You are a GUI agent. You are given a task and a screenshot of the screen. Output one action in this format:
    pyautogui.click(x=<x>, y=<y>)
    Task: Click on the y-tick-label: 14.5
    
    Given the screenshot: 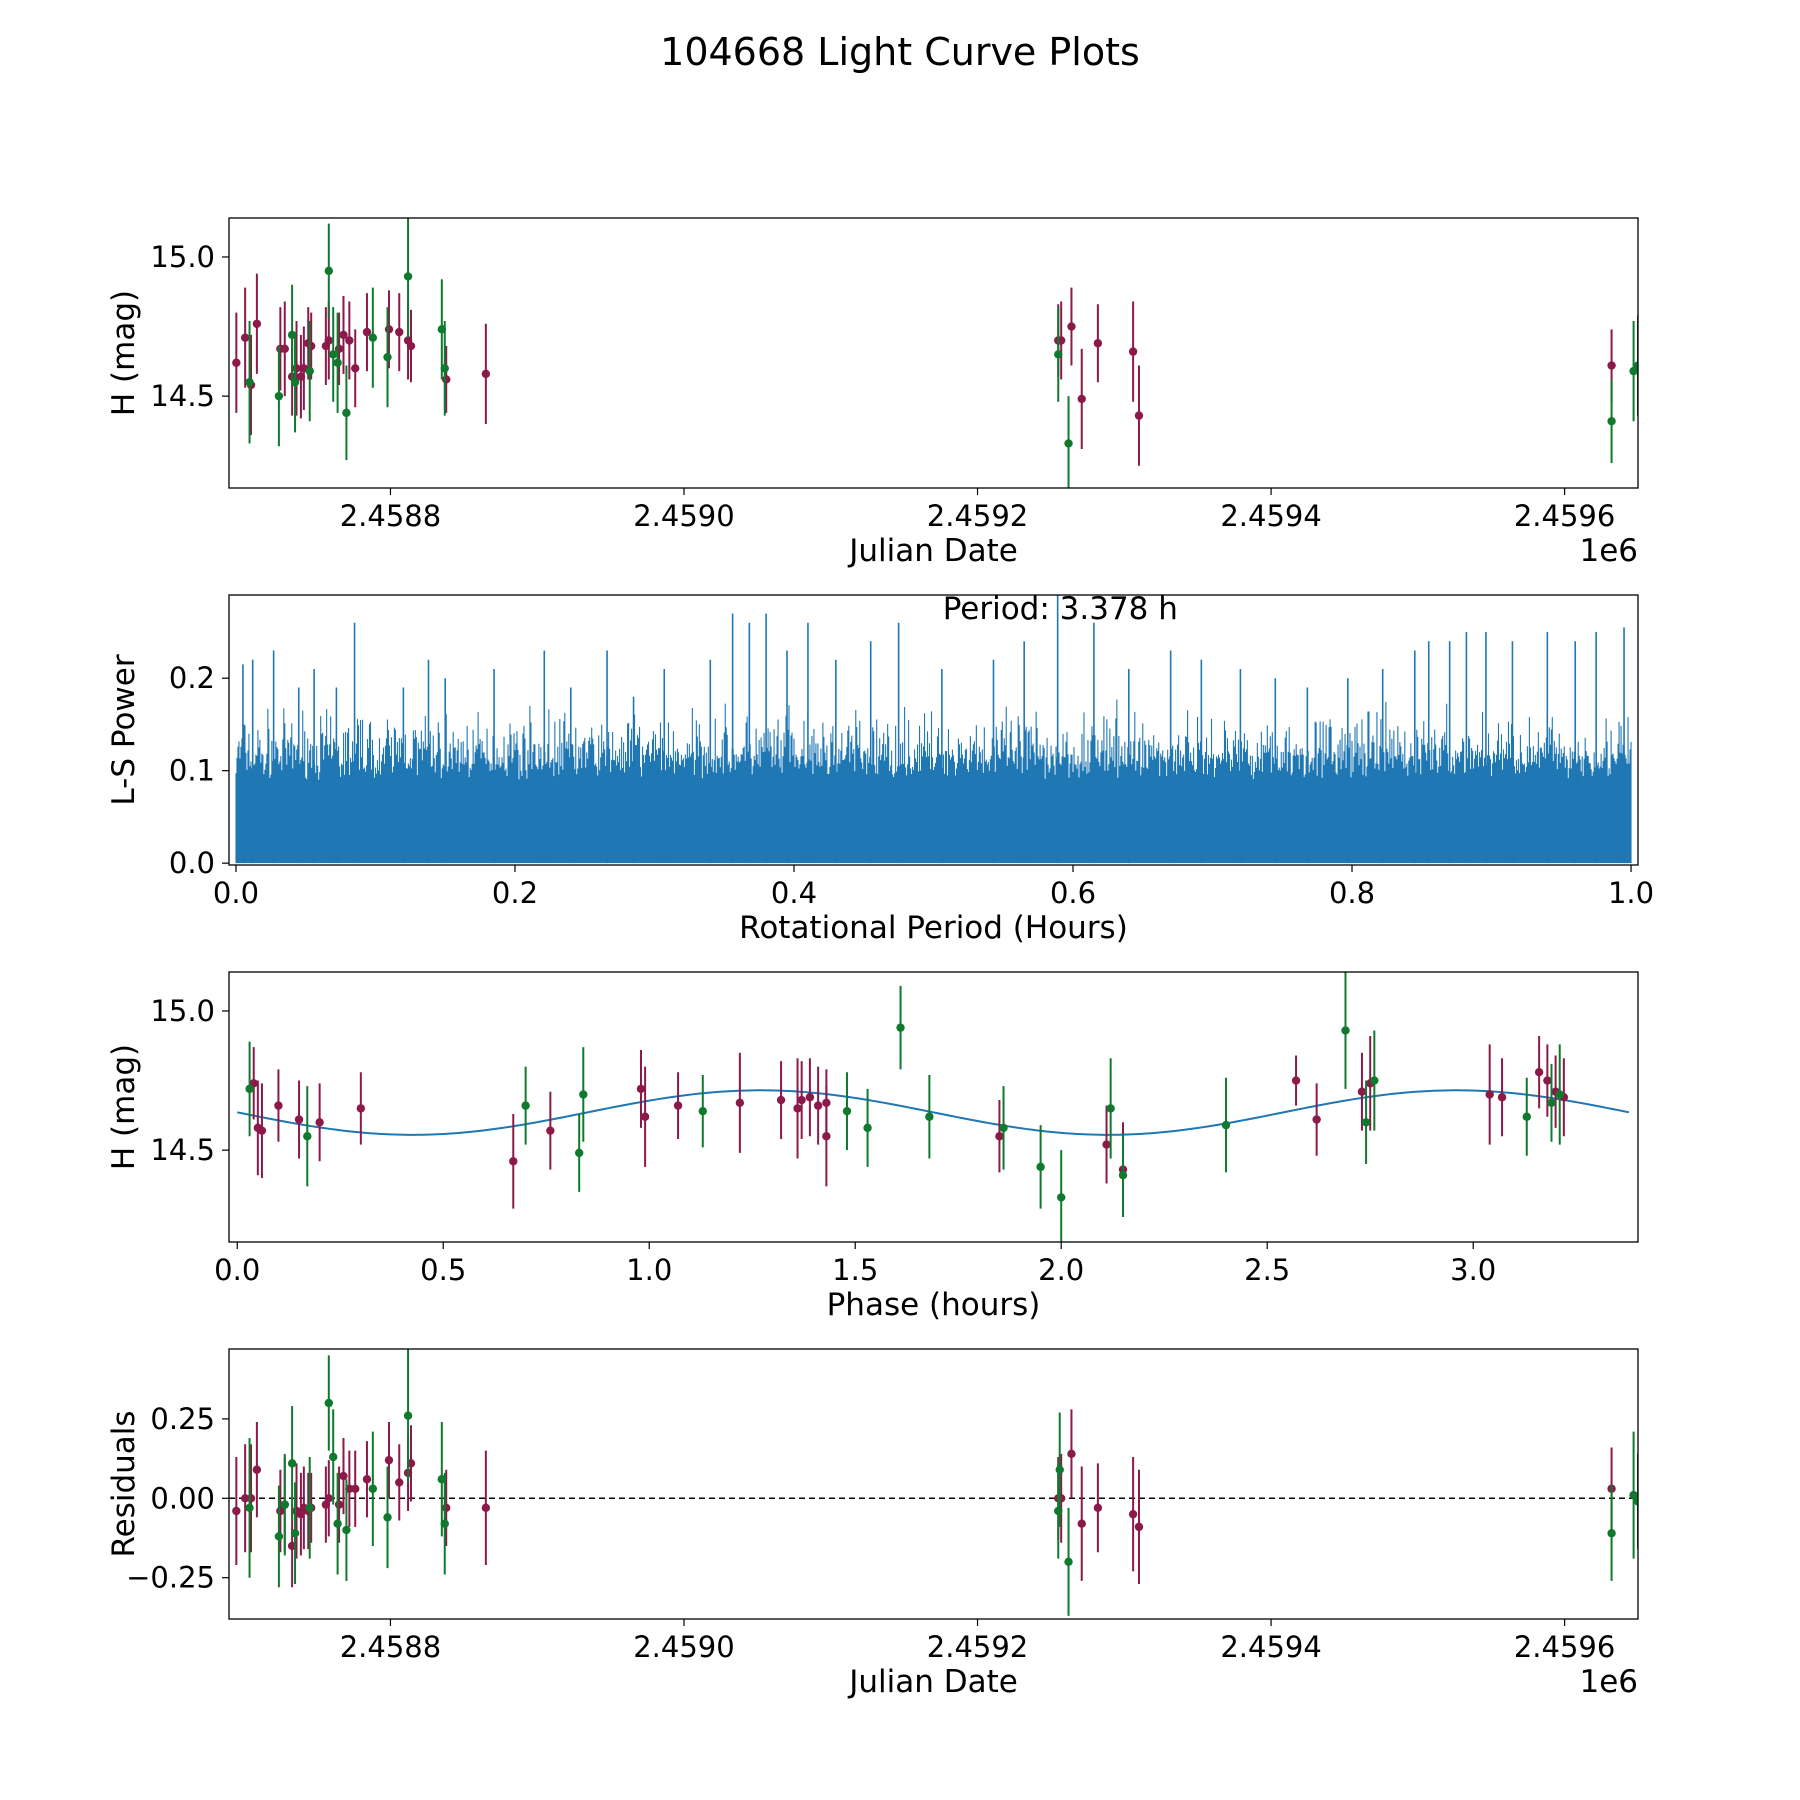 What is the action you would take?
    pyautogui.click(x=182, y=1150)
    